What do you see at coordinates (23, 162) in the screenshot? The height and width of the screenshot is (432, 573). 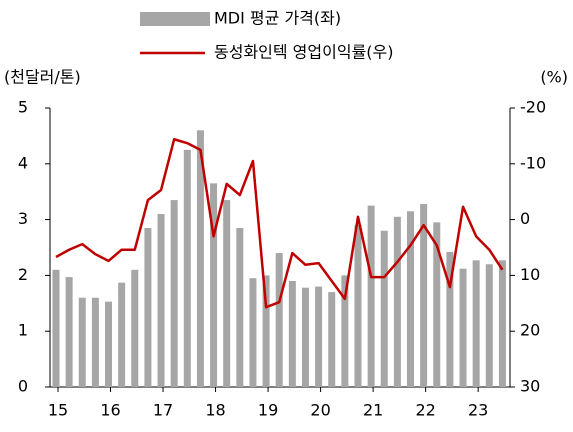 I see `y-tick-label: 4` at bounding box center [23, 162].